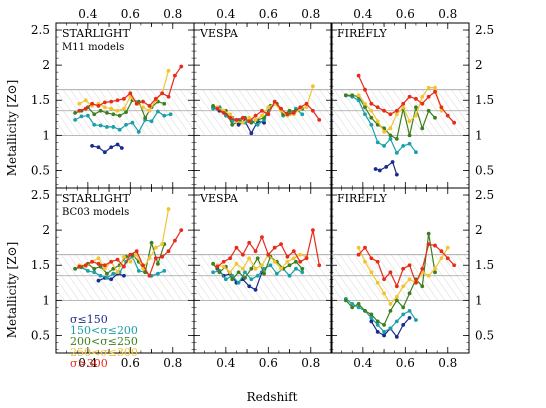 The image size is (546, 408). What do you see at coordinates (104, 341) in the screenshot?
I see `legend-entry: 200<σ≤250` at bounding box center [104, 341].